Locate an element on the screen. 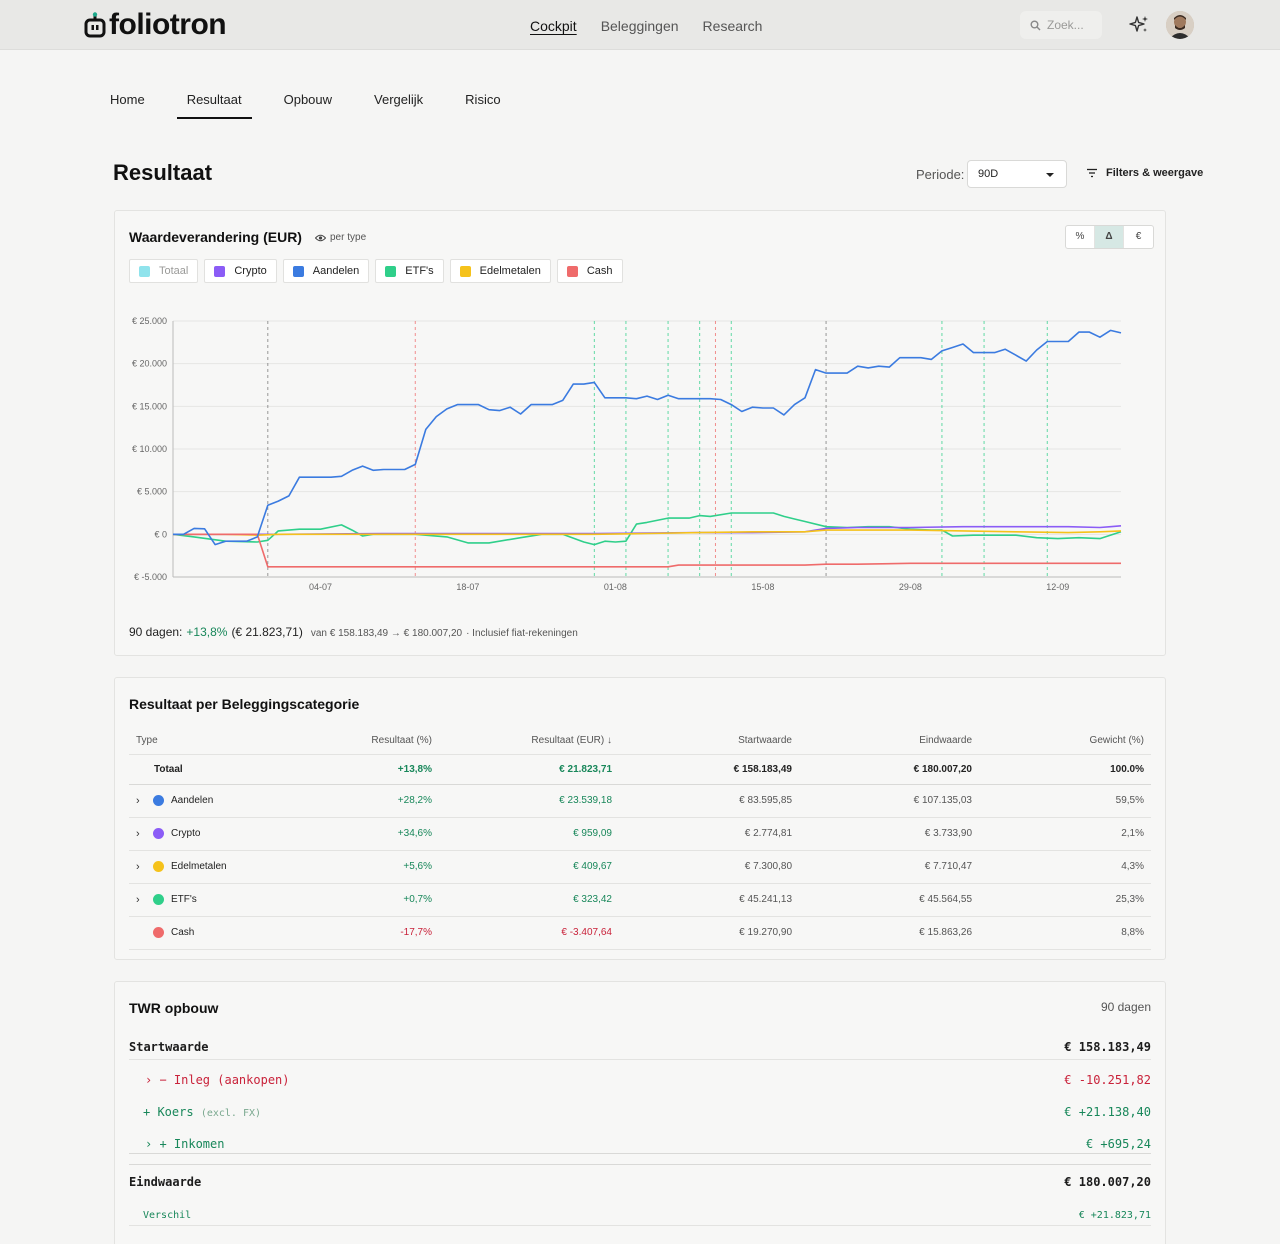 The width and height of the screenshot is (1280, 1244). category-name: Edelmetalen is located at coordinates (199, 866).